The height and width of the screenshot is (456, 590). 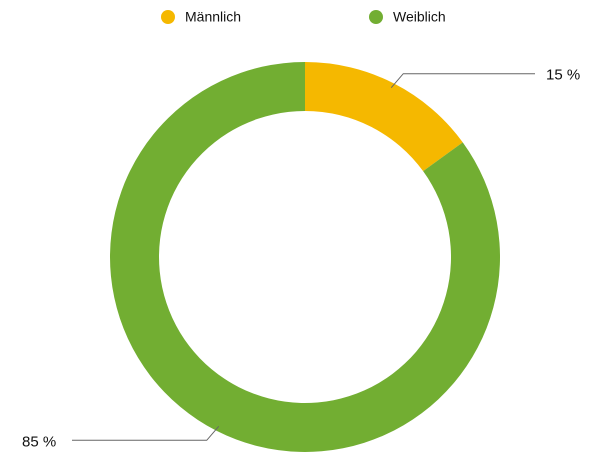 What do you see at coordinates (419, 17) in the screenshot?
I see `legend-label: Weiblich` at bounding box center [419, 17].